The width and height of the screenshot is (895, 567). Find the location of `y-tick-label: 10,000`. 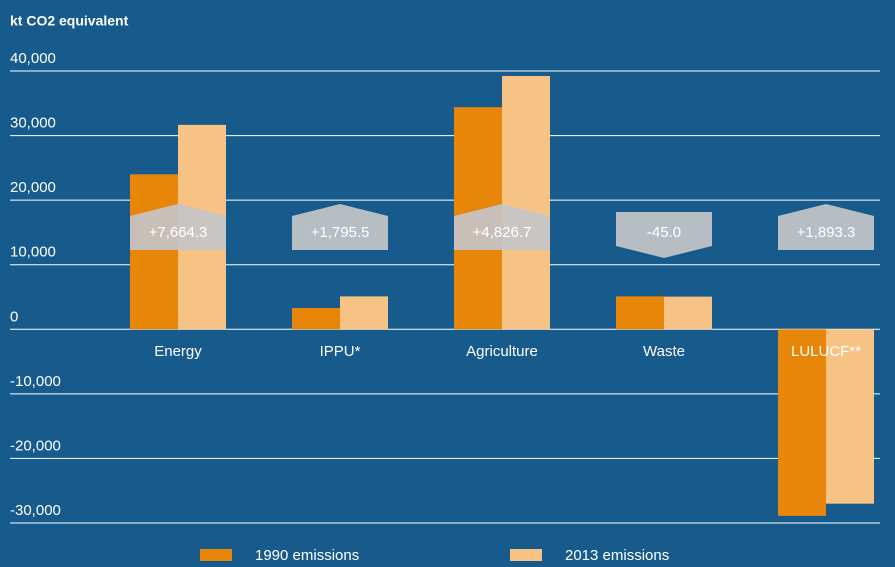

y-tick-label: 10,000 is located at coordinates (33, 252).